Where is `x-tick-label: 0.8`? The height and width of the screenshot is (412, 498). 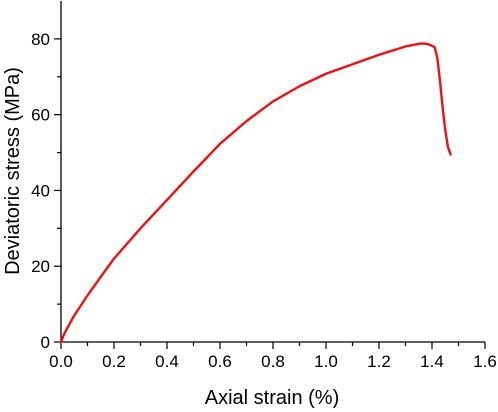
x-tick-label: 0.8 is located at coordinates (273, 361).